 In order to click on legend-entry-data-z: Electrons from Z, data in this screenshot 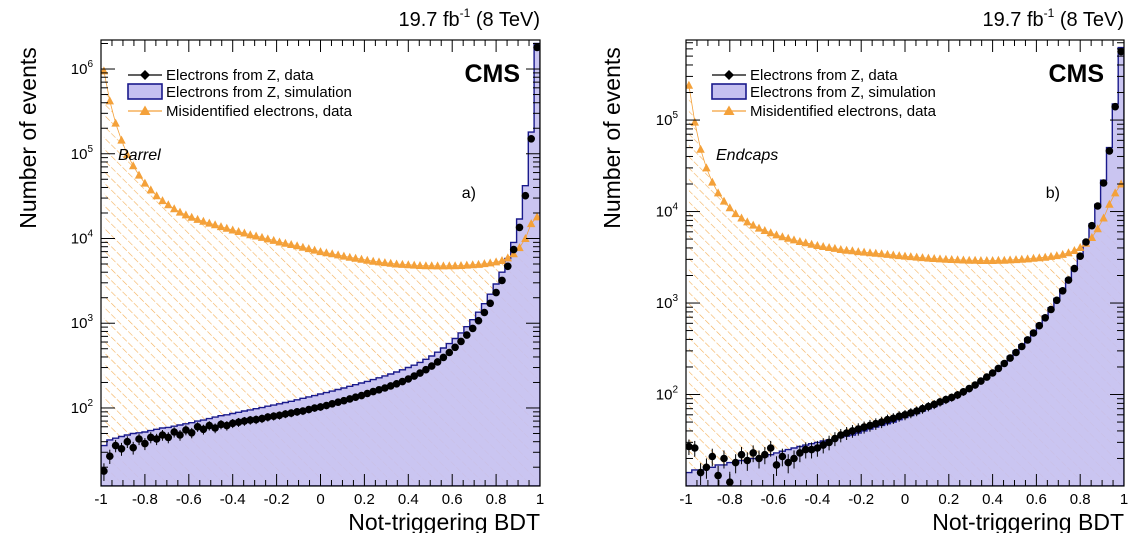, I will do `click(805, 75)`.